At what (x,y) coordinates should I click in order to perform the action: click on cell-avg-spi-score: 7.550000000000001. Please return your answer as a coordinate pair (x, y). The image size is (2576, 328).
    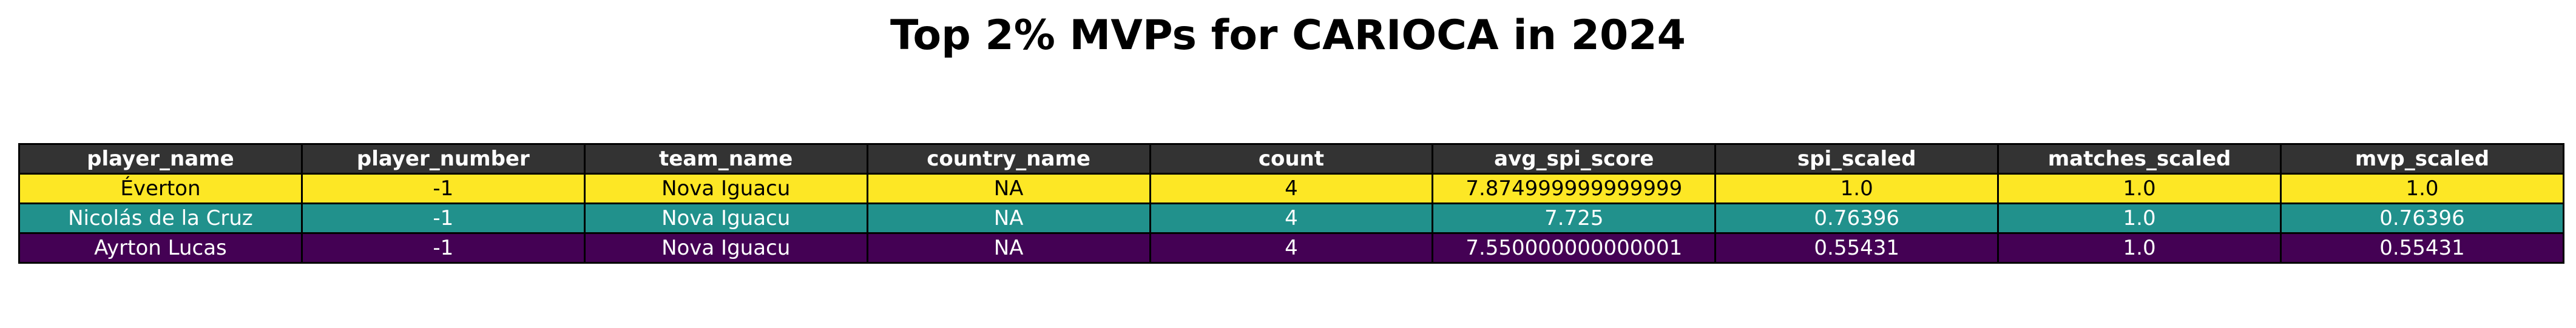
    Looking at the image, I should click on (1574, 248).